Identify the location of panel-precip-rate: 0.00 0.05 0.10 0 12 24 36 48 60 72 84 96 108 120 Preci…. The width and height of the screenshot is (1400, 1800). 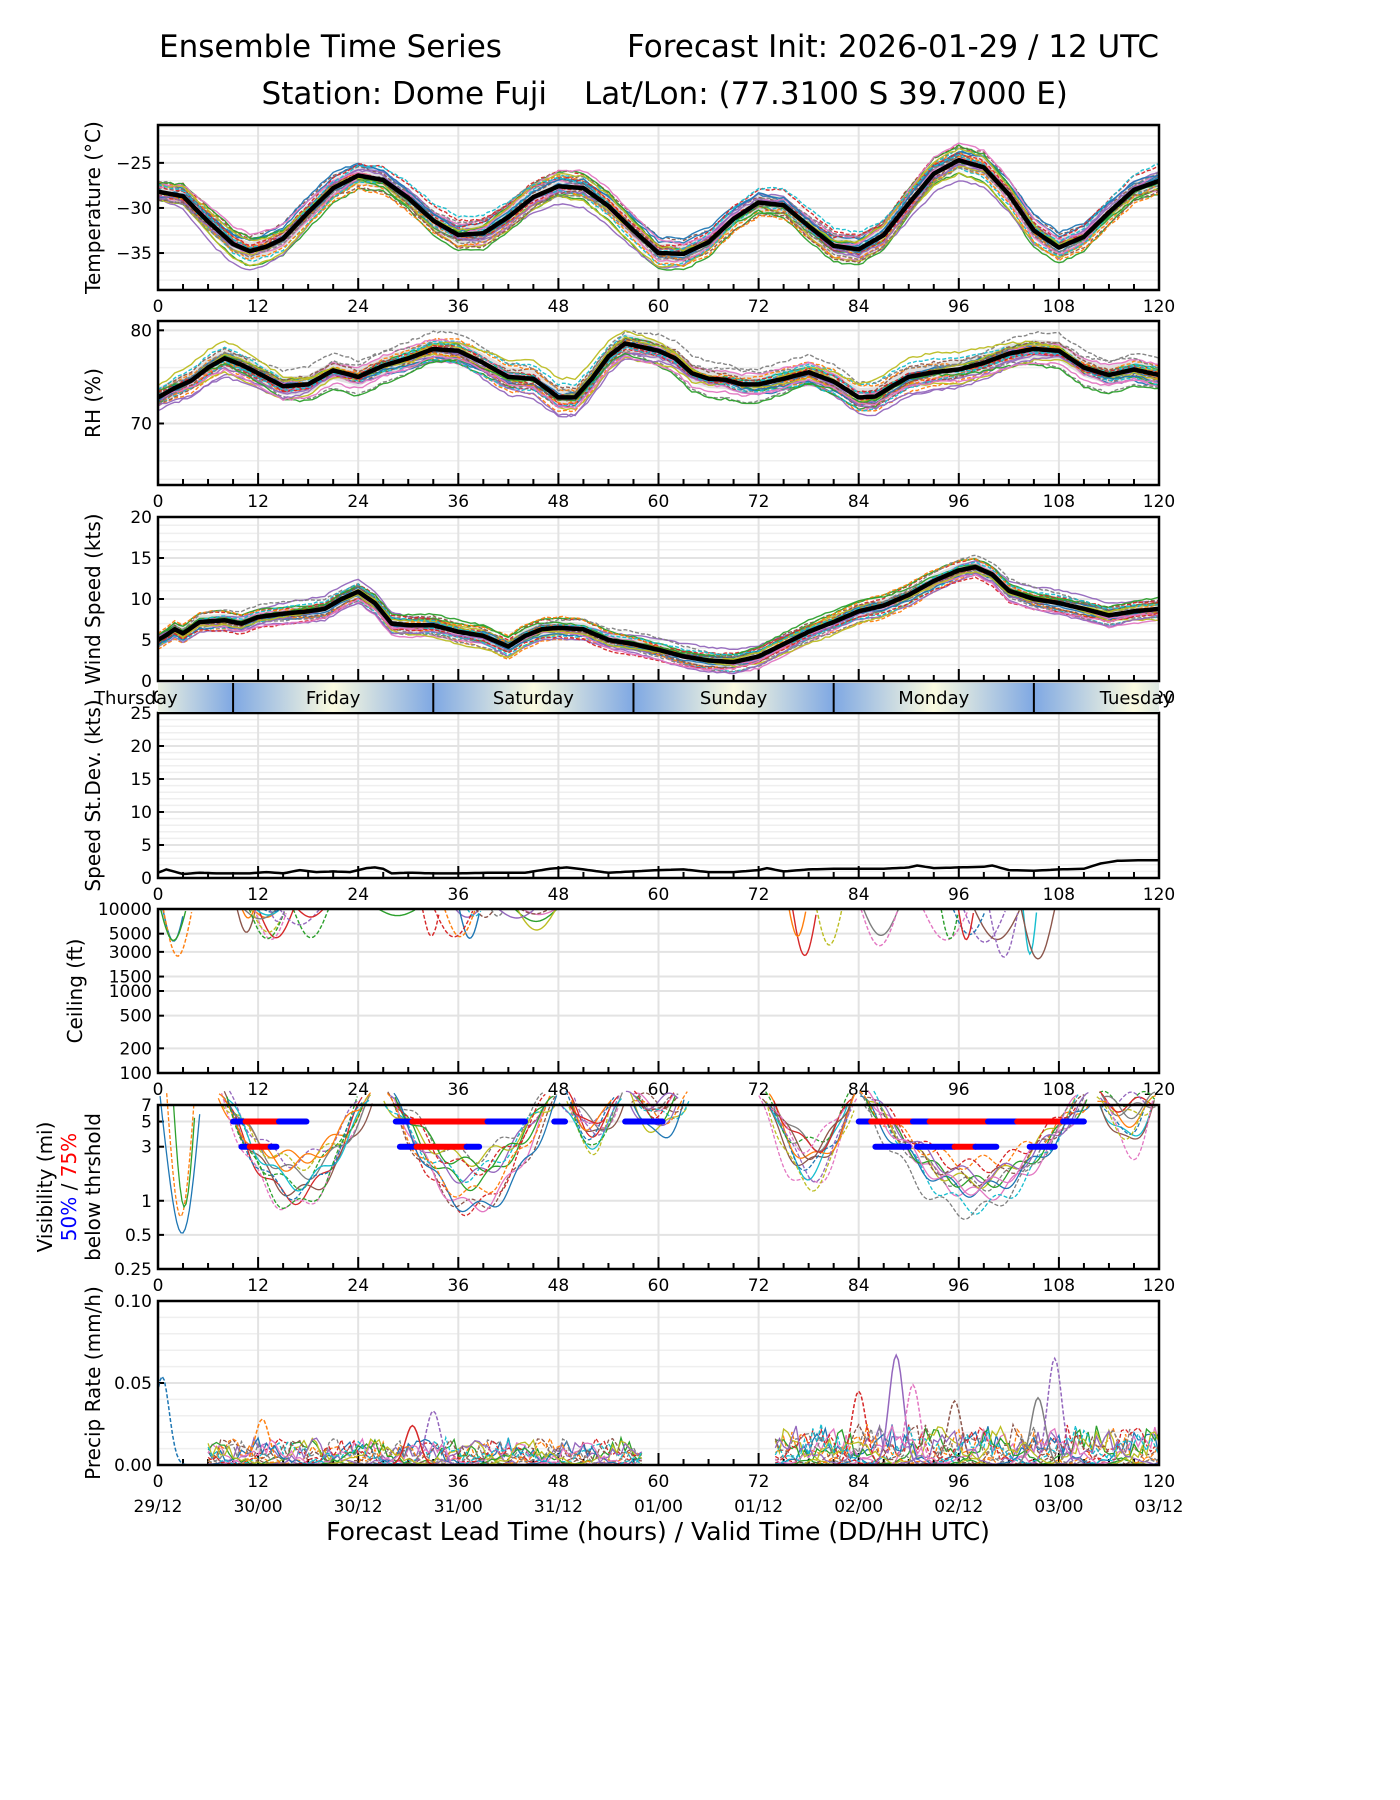
(628, 1389).